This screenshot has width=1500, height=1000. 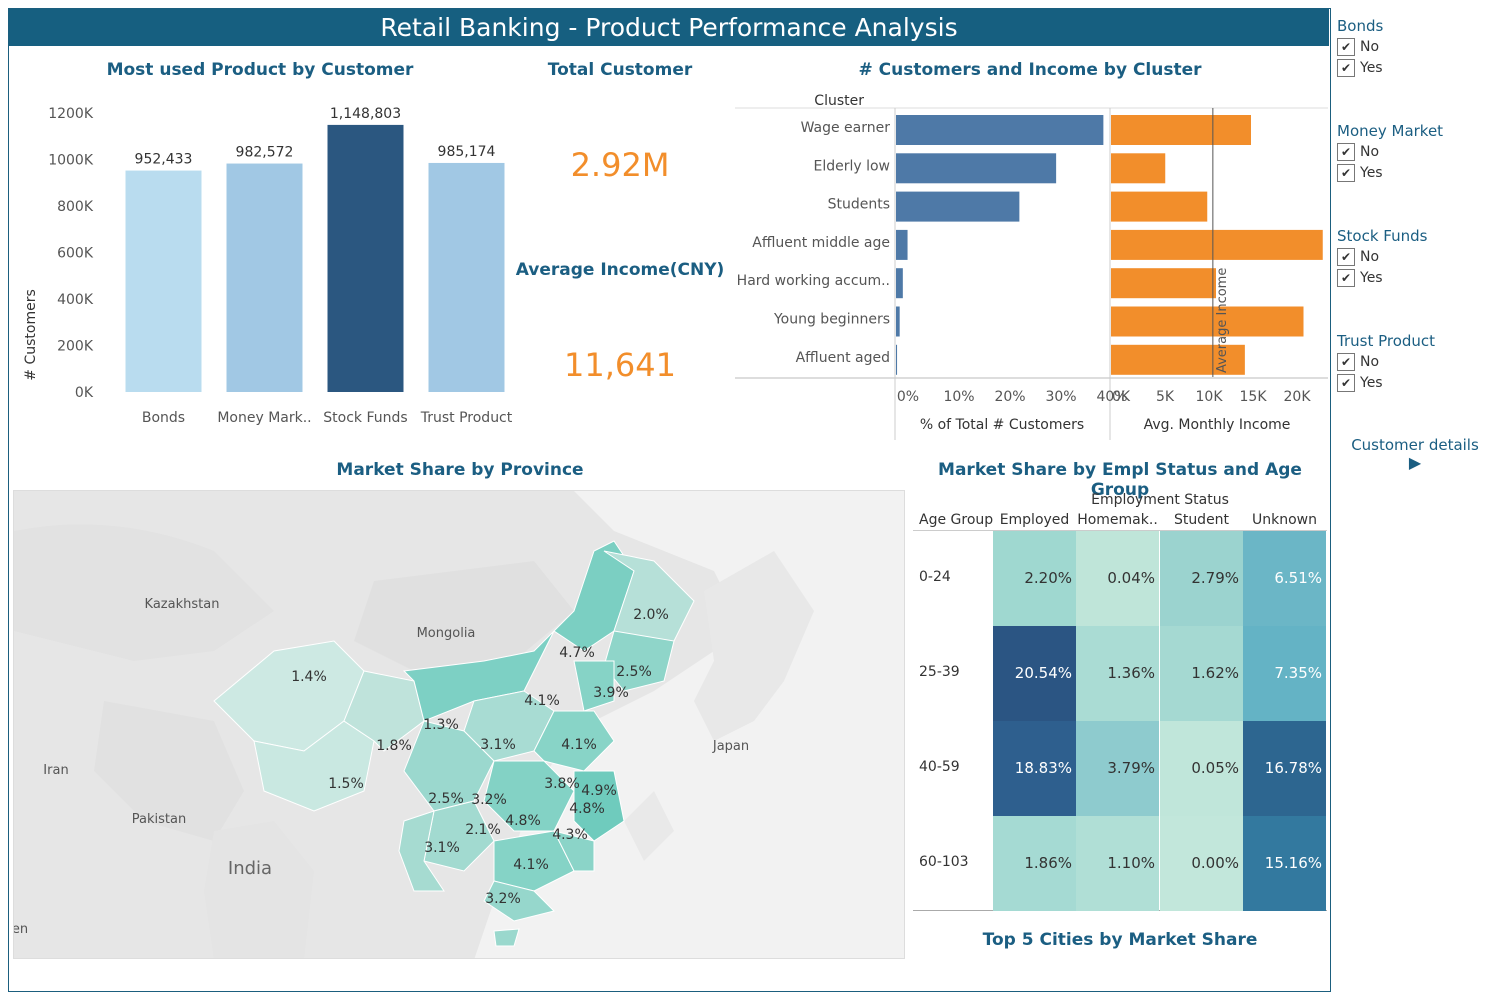 I want to click on heatmap-row-label: 60-103, so click(x=944, y=862).